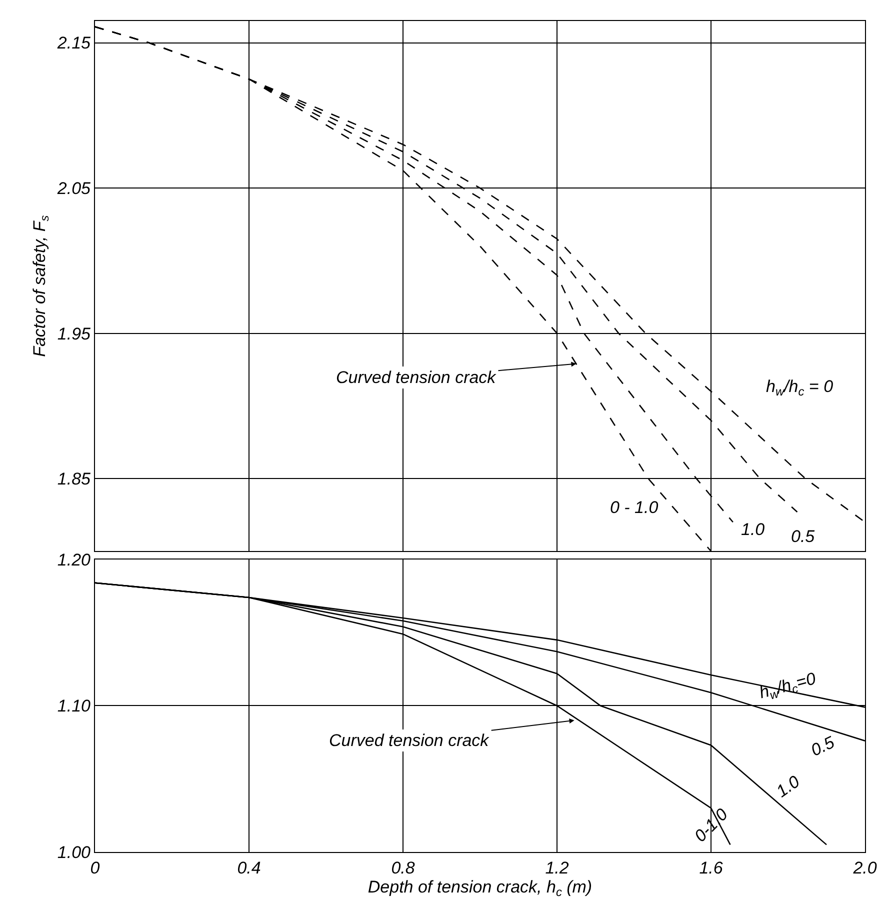  Describe the element at coordinates (74, 852) in the screenshot. I see `y-tick-label: 1.00` at that location.